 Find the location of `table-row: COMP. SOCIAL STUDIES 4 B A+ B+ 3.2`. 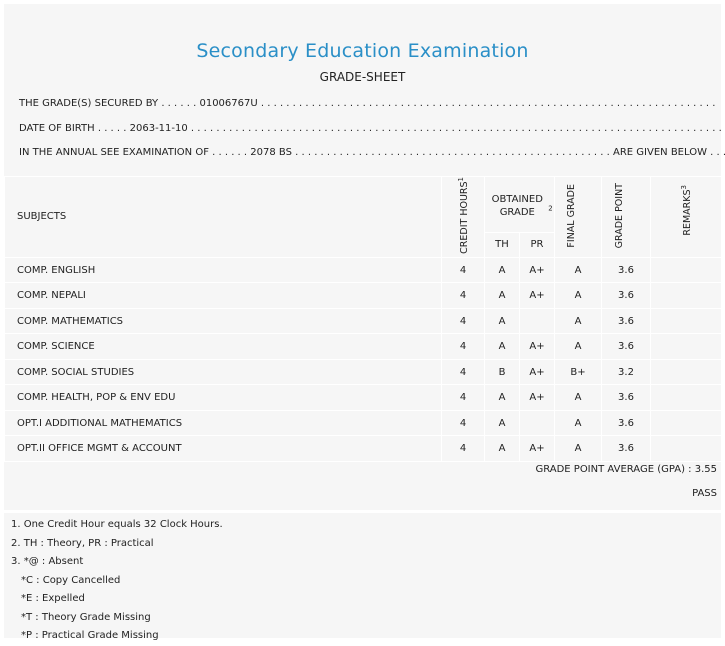

table-row: COMP. SOCIAL STUDIES 4 B A+ B+ 3.2 is located at coordinates (363, 372).